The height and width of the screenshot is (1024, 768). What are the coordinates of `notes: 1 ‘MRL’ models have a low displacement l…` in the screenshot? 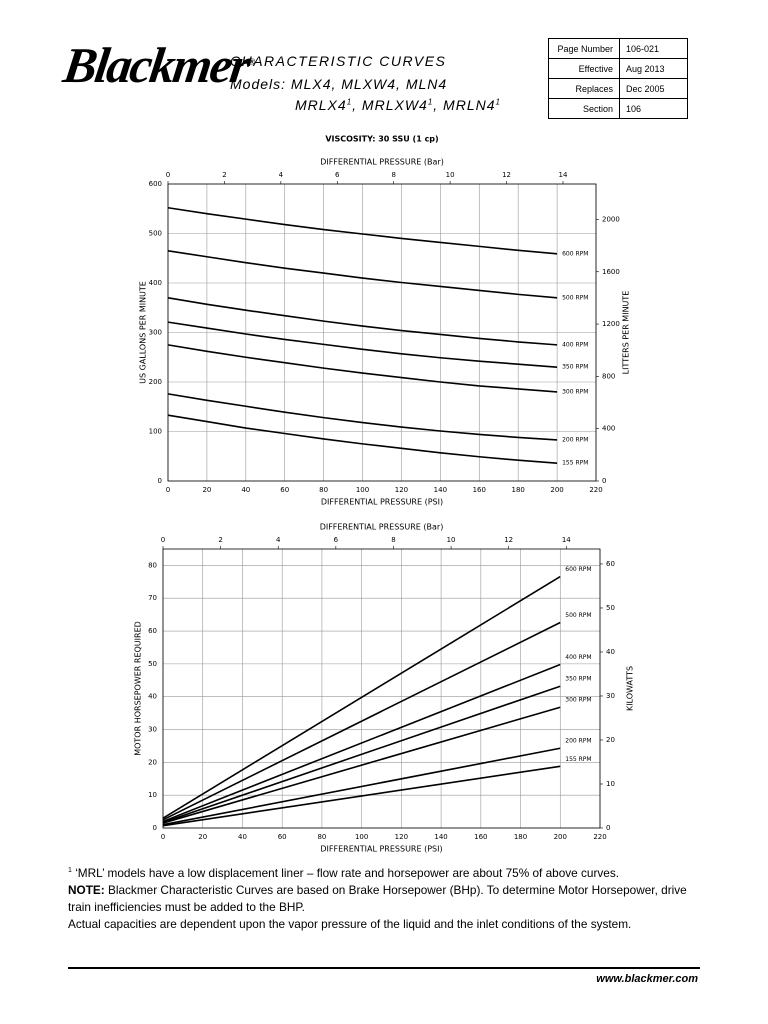 It's located at (388, 897).